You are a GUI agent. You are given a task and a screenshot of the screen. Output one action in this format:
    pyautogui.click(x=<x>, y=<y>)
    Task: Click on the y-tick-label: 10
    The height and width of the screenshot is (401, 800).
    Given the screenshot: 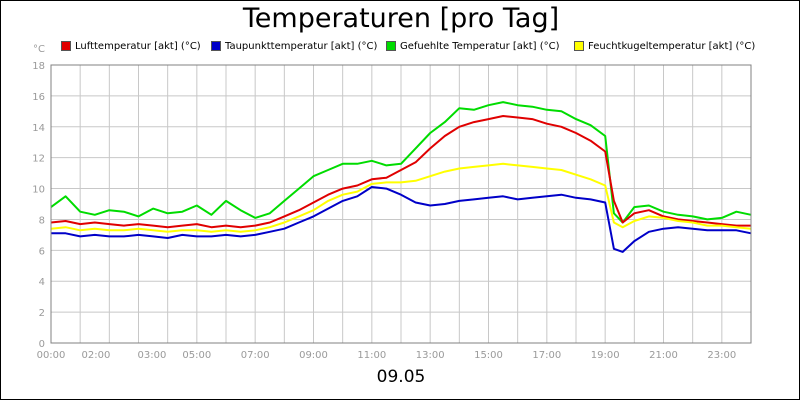 What is the action you would take?
    pyautogui.click(x=38, y=190)
    